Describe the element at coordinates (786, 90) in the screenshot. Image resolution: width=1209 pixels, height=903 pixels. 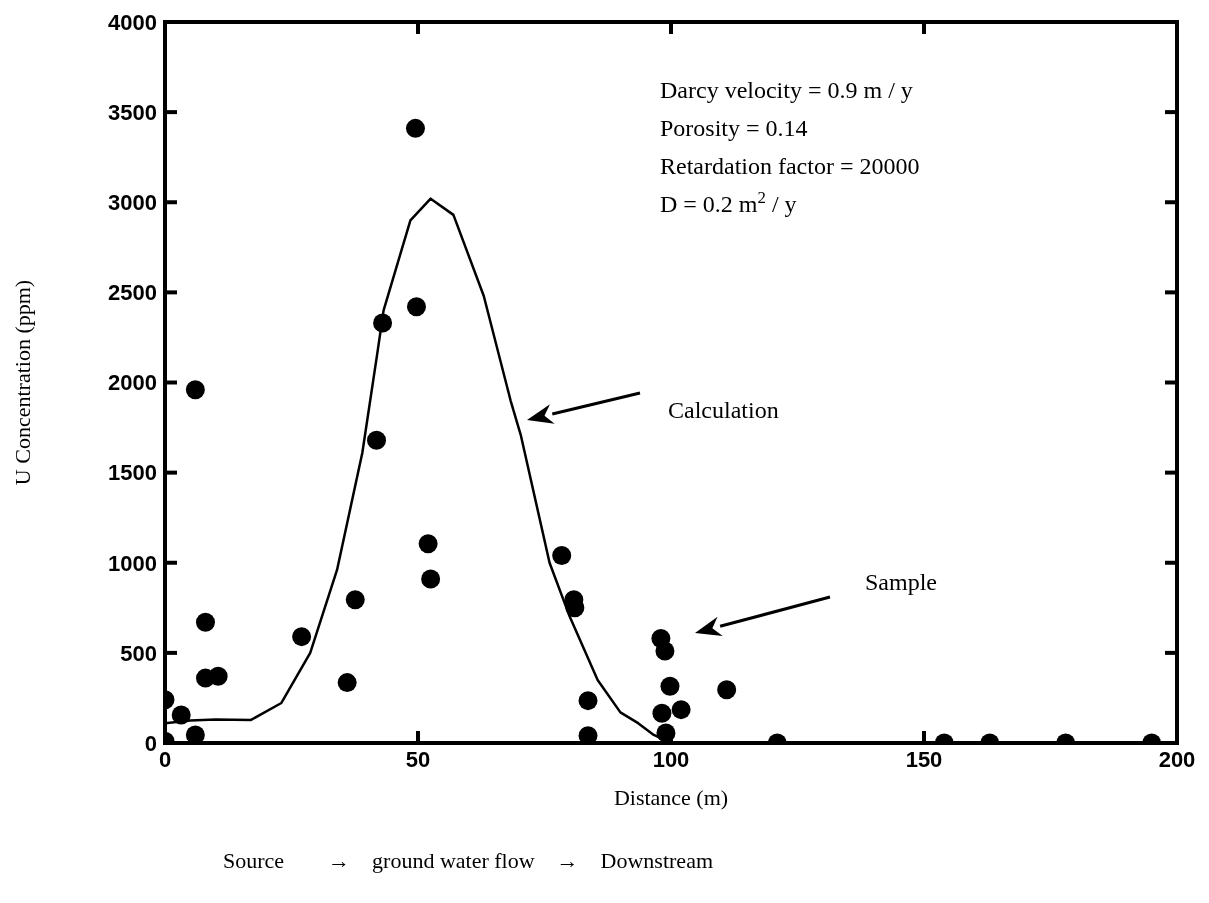
I see `annotation: Darcy velocity = 0.9 m / y` at that location.